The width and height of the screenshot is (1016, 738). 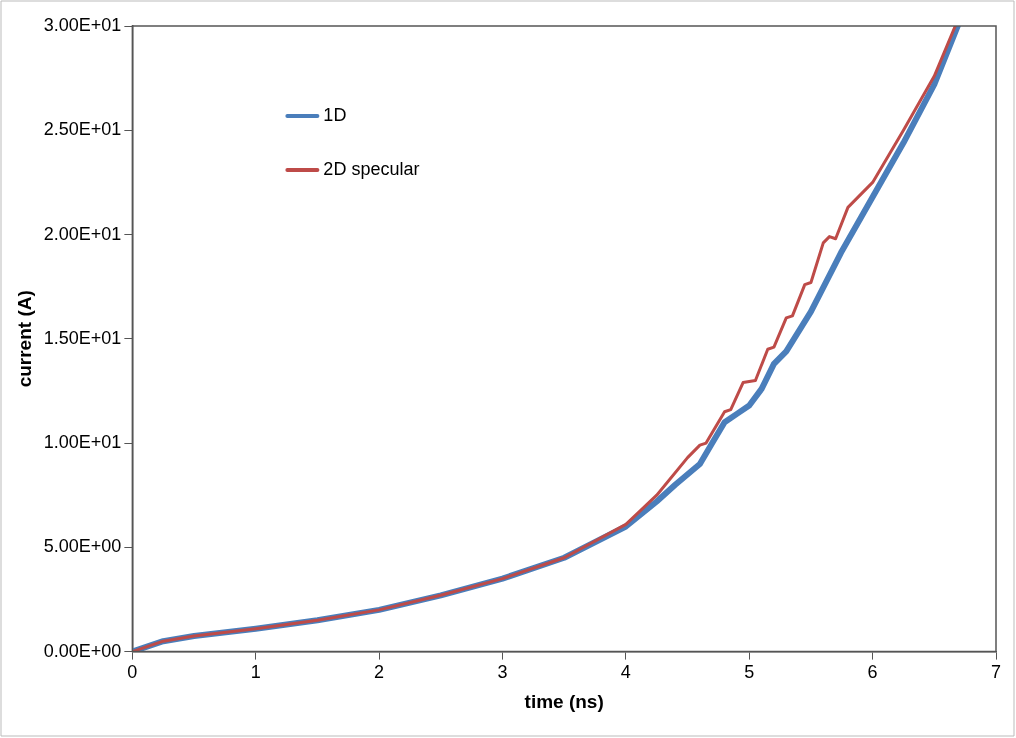 What do you see at coordinates (82, 233) in the screenshot?
I see `y-tick-label: 2.00E+01` at bounding box center [82, 233].